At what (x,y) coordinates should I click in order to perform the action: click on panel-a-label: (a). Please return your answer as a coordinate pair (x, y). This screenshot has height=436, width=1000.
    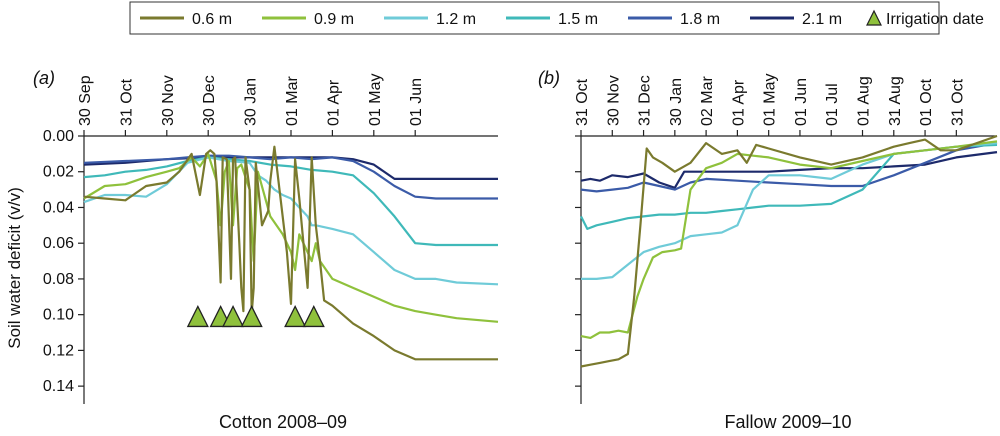
    Looking at the image, I should click on (44, 78).